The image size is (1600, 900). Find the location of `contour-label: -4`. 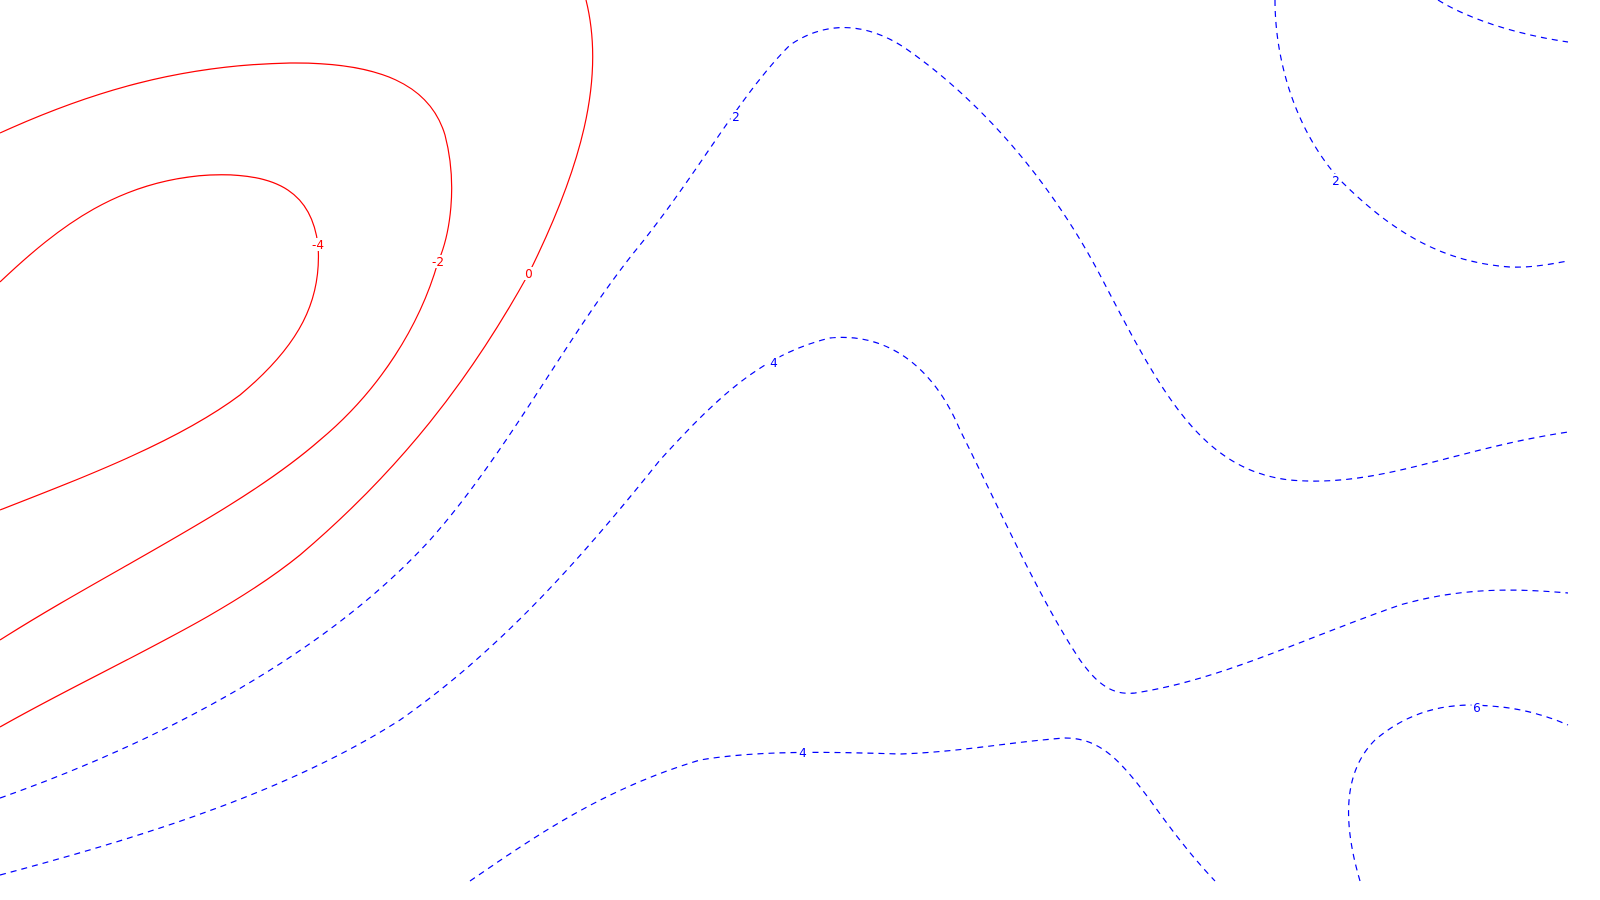

contour-label: -4 is located at coordinates (318, 245).